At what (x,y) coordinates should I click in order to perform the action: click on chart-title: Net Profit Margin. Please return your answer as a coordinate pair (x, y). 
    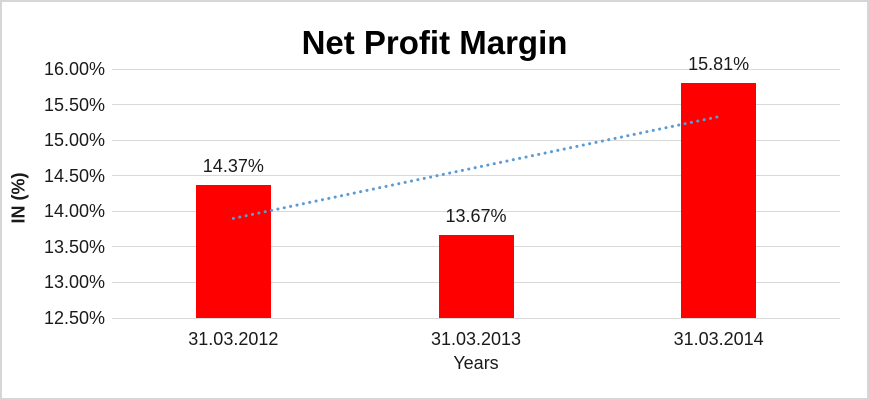
    Looking at the image, I should click on (434, 42).